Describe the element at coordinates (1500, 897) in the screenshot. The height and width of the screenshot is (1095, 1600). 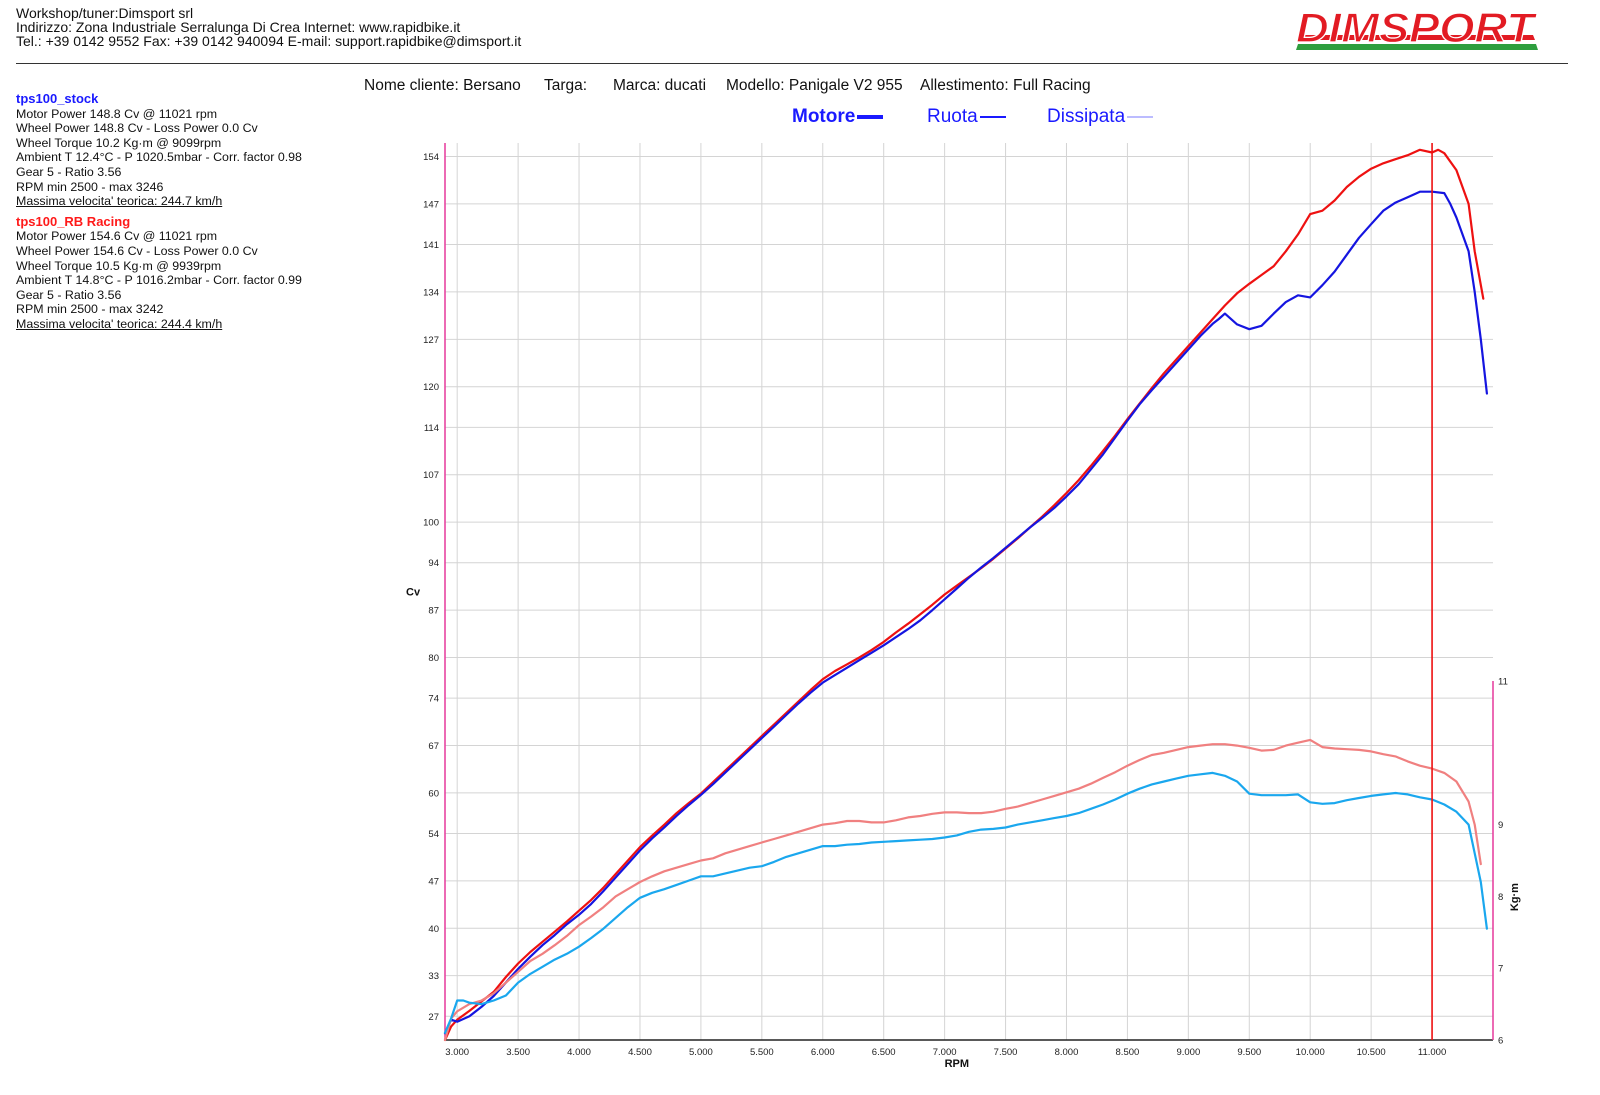
I see `y2-tick-label: 8` at that location.